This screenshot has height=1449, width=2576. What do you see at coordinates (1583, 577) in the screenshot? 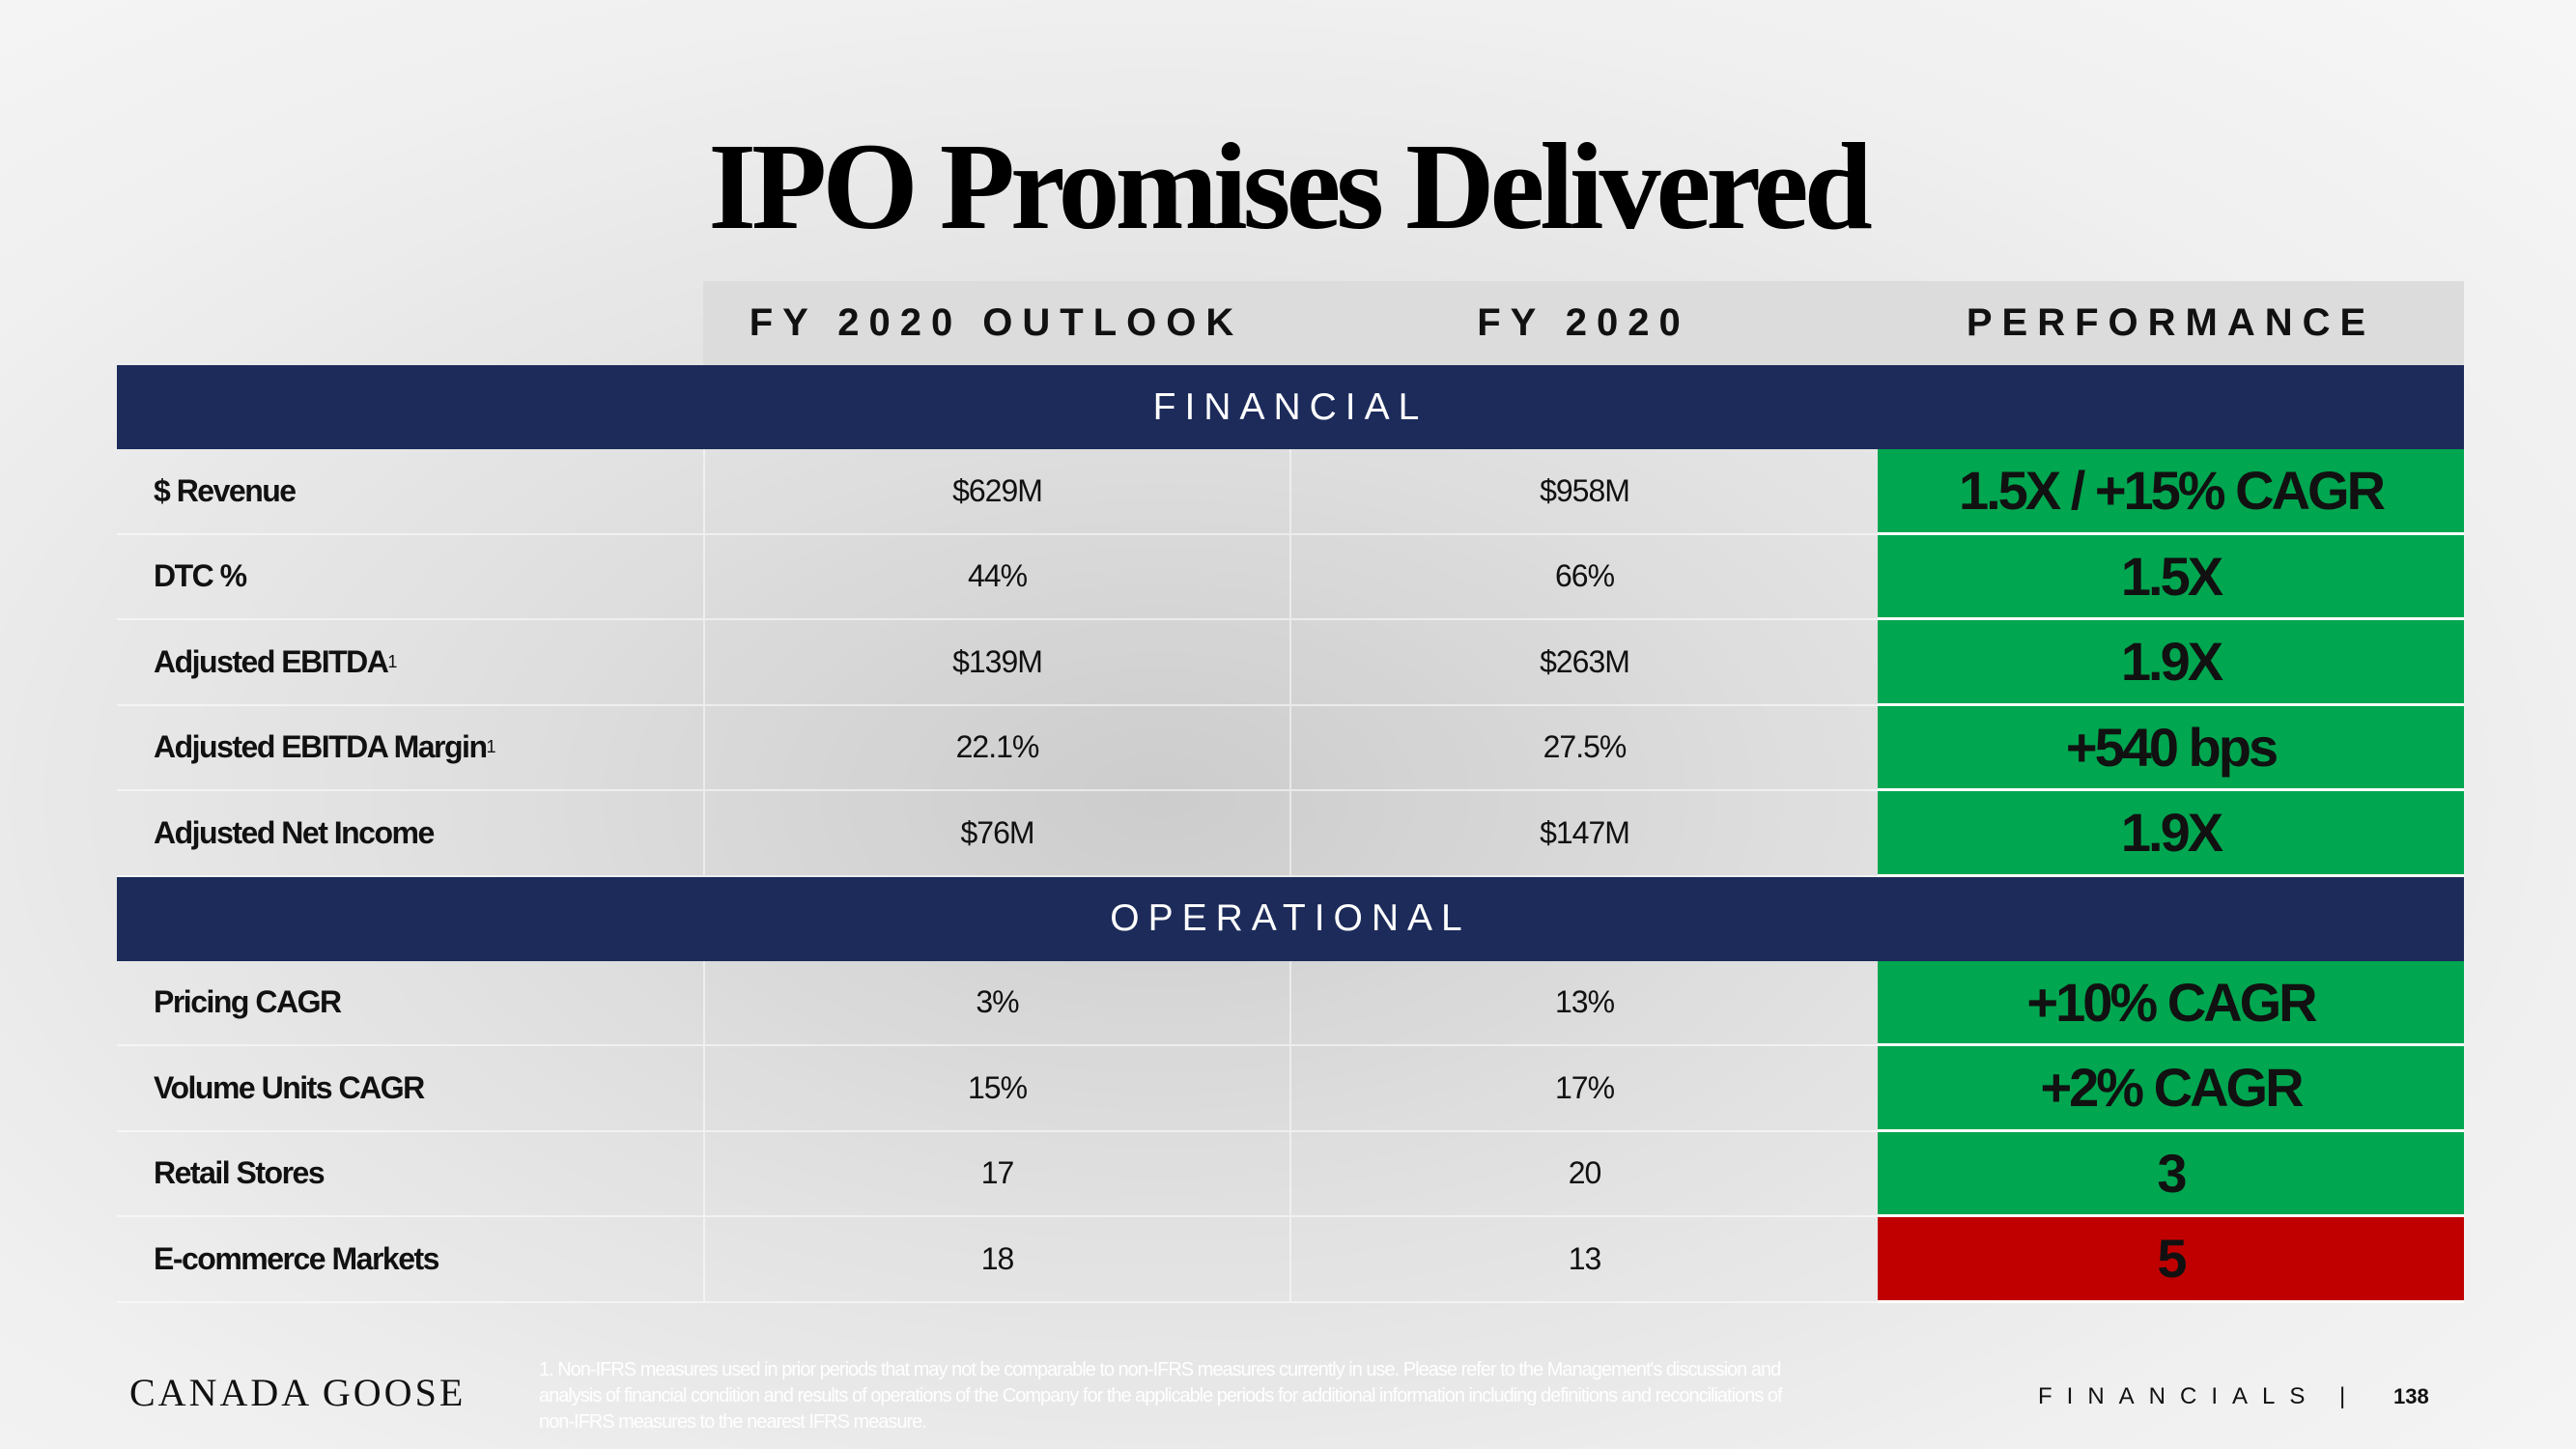
I see `actual-value: 66%` at bounding box center [1583, 577].